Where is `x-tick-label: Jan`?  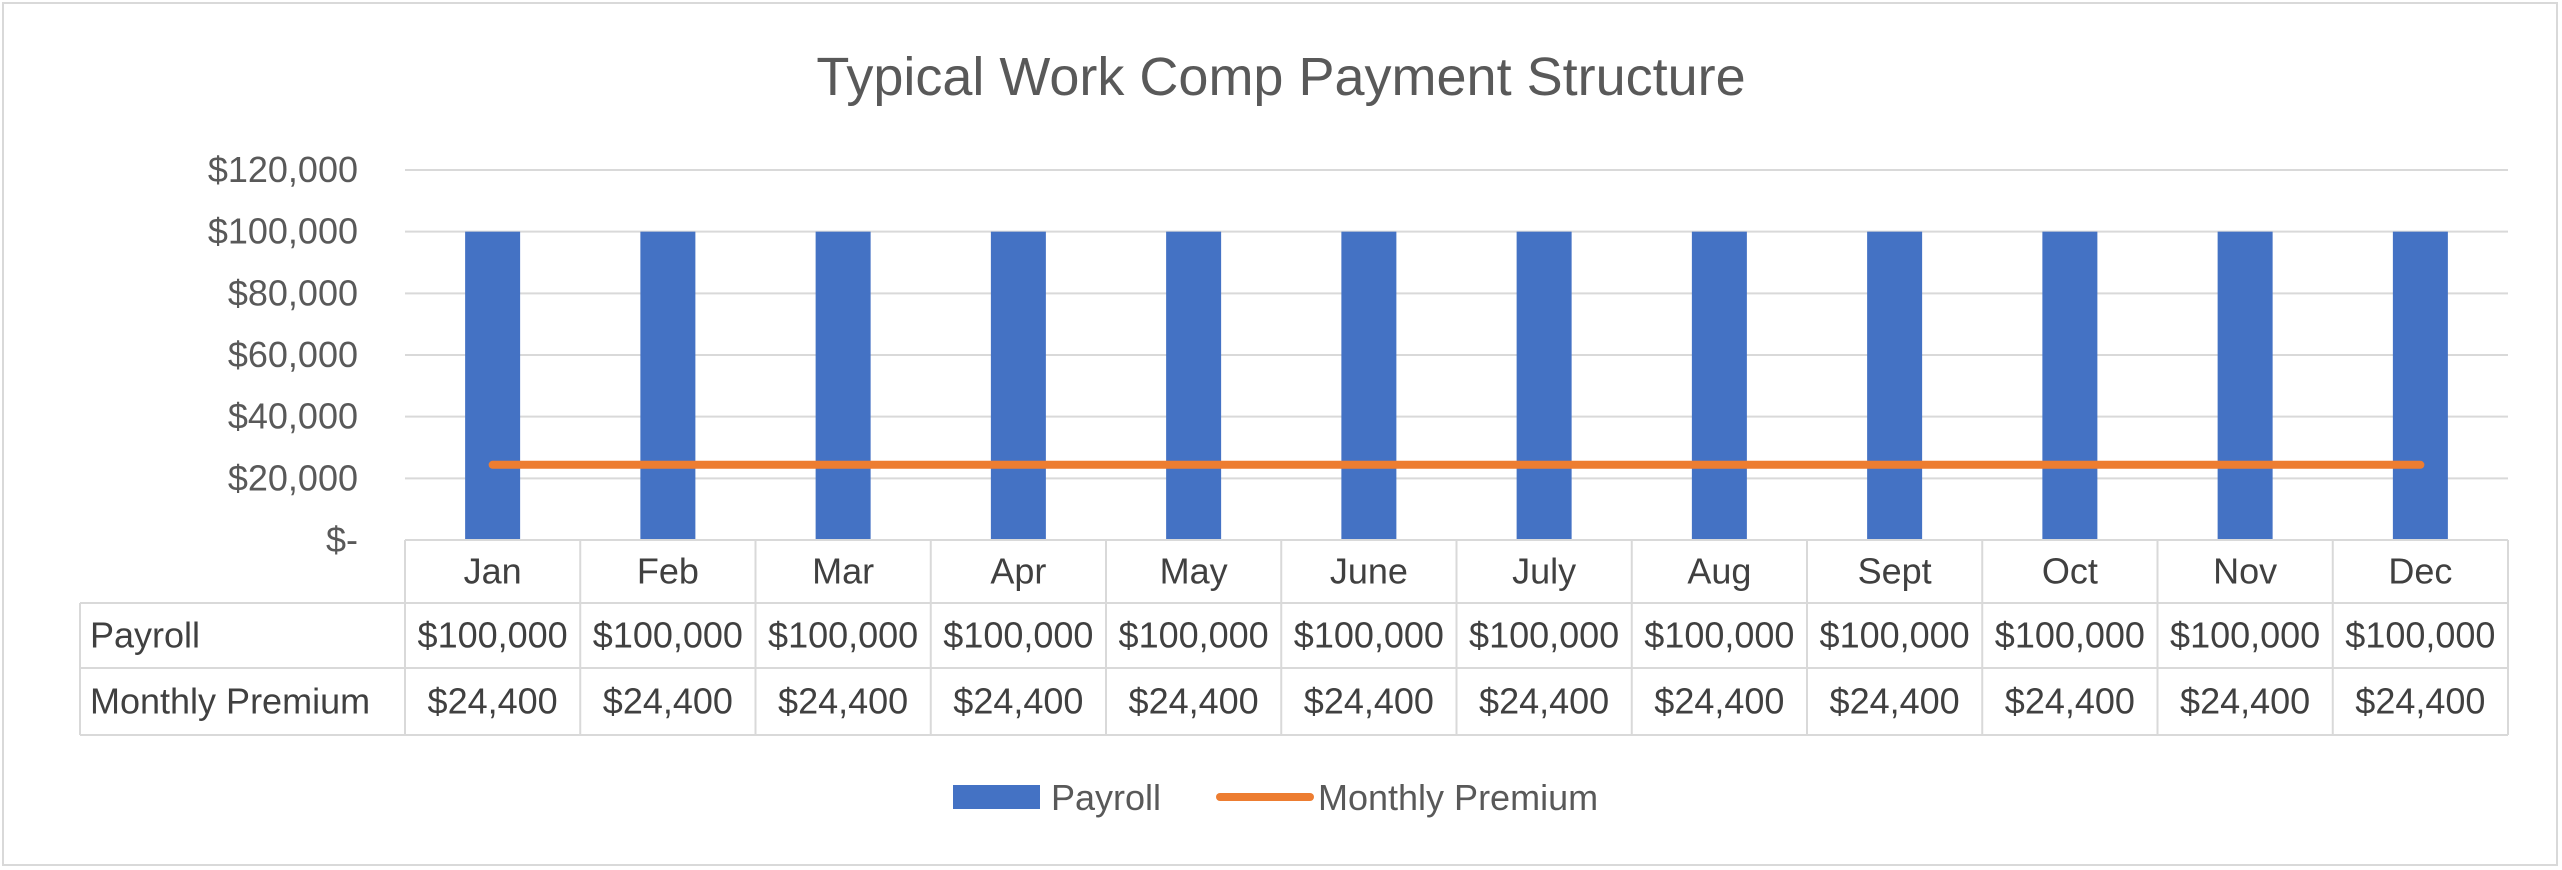
x-tick-label: Jan is located at coordinates (493, 571).